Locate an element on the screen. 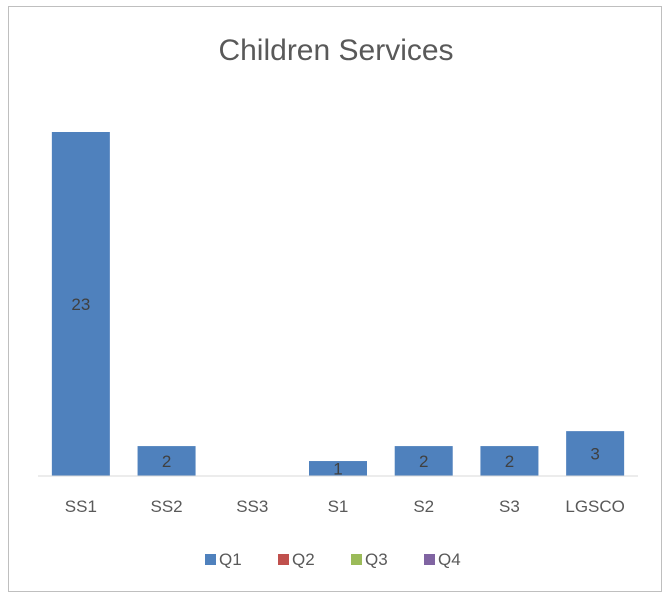  bar-ss1 is located at coordinates (80, 304).